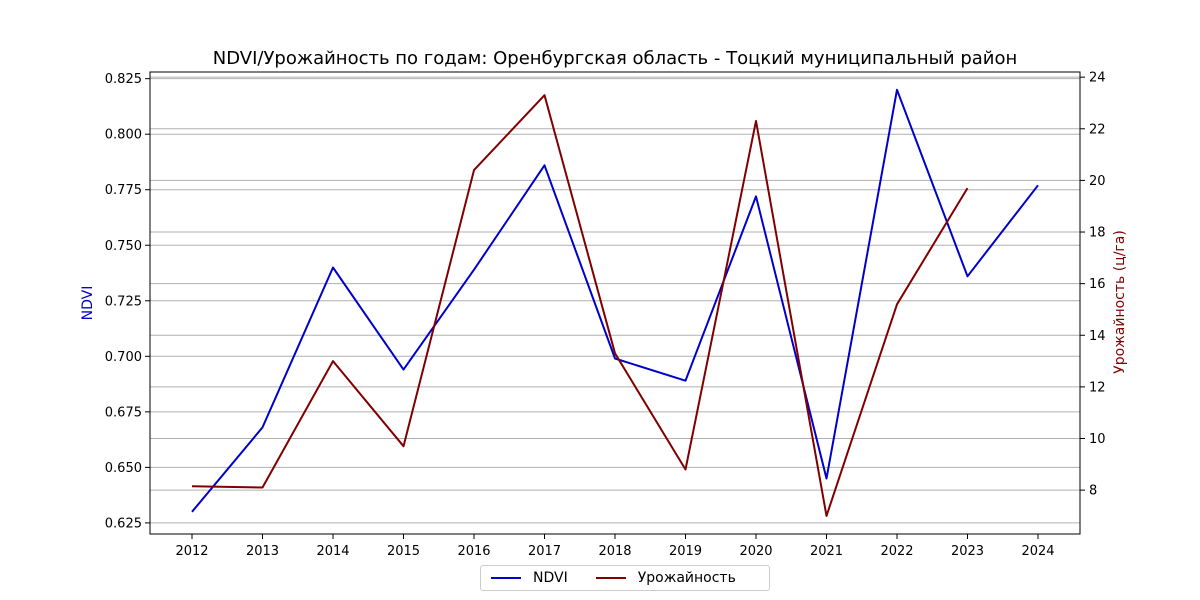 Image resolution: width=1200 pixels, height=600 pixels. I want to click on x-tick-label: 2014, so click(332, 551).